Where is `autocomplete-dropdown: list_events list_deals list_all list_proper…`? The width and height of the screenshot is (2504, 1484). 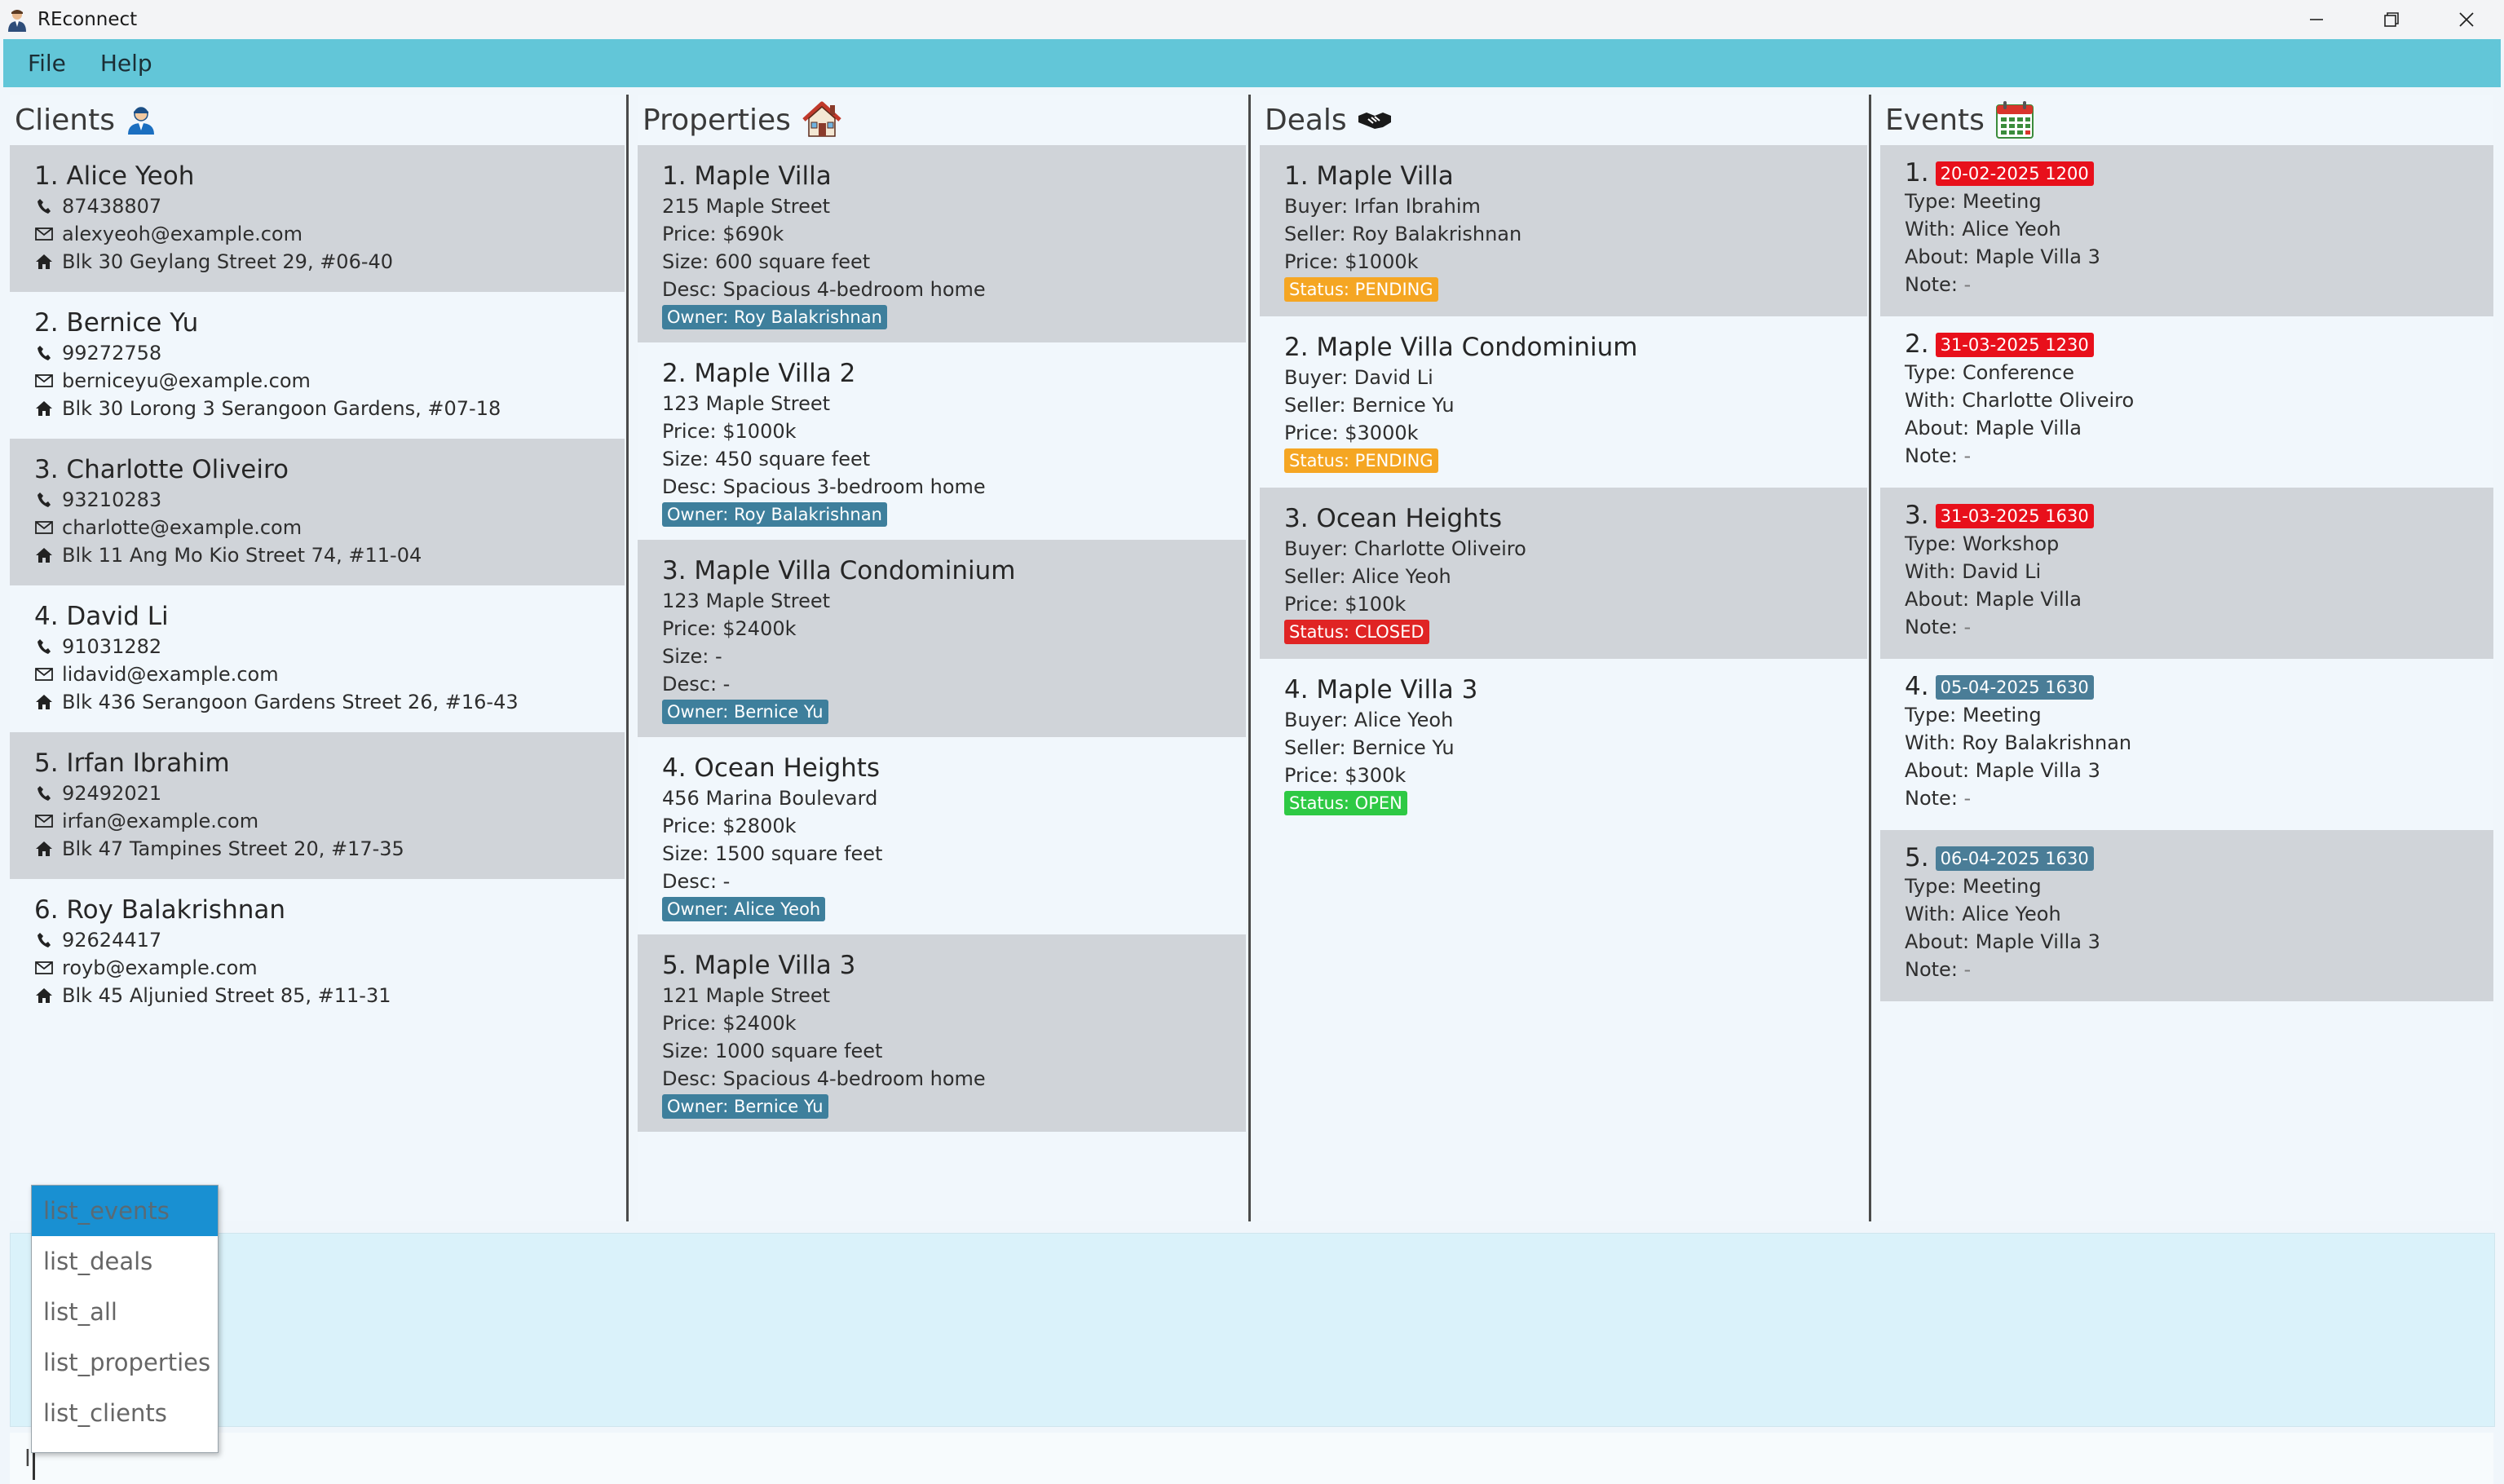 autocomplete-dropdown: list_events list_deals list_all list_proper… is located at coordinates (125, 1319).